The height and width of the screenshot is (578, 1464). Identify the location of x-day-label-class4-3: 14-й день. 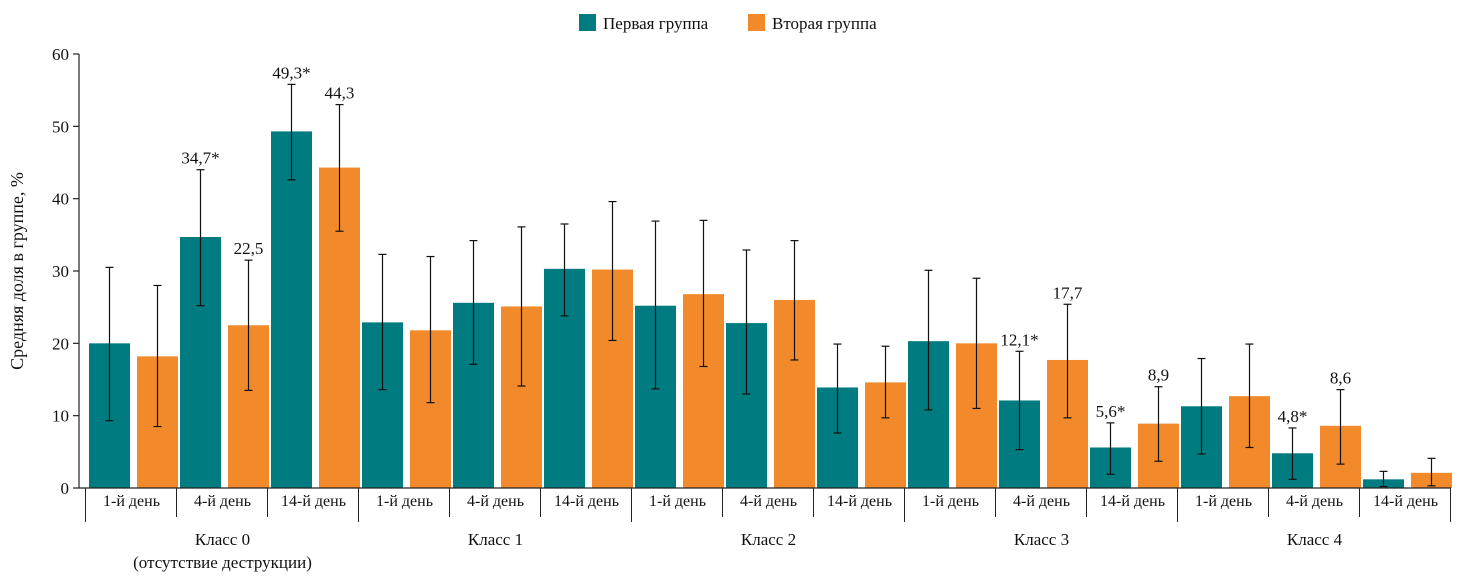
(1405, 501).